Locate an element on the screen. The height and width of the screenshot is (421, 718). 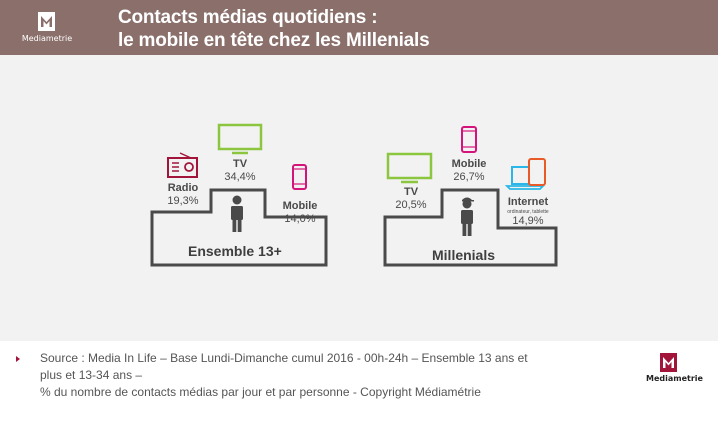
podium-left-outline is located at coordinates (239, 227).